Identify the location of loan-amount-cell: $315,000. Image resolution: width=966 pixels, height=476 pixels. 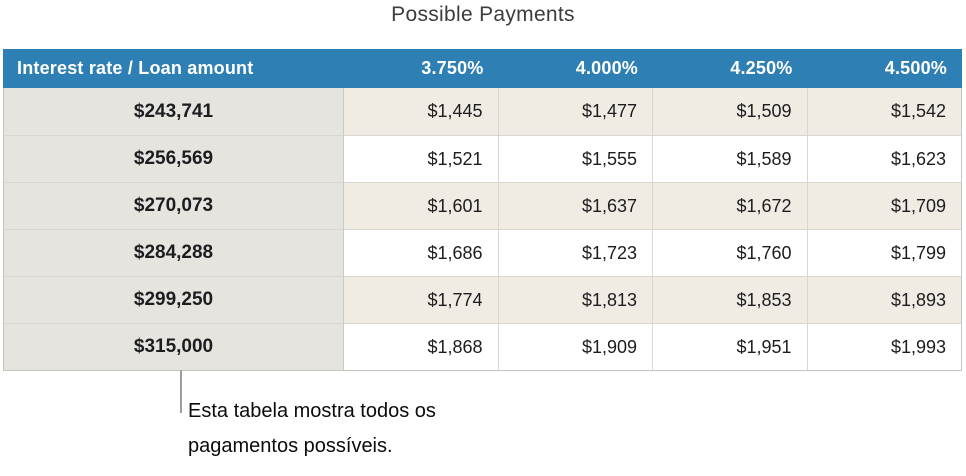
(174, 346).